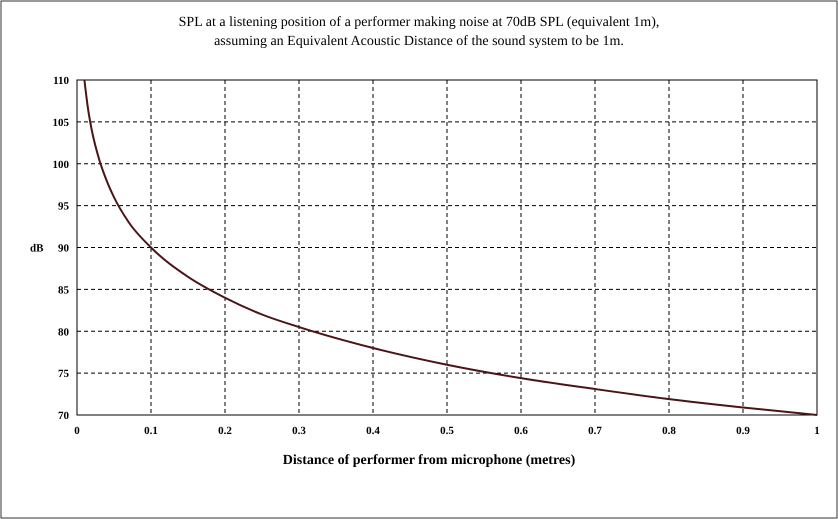 The image size is (838, 519). I want to click on x-tick-label: 0.2, so click(225, 431).